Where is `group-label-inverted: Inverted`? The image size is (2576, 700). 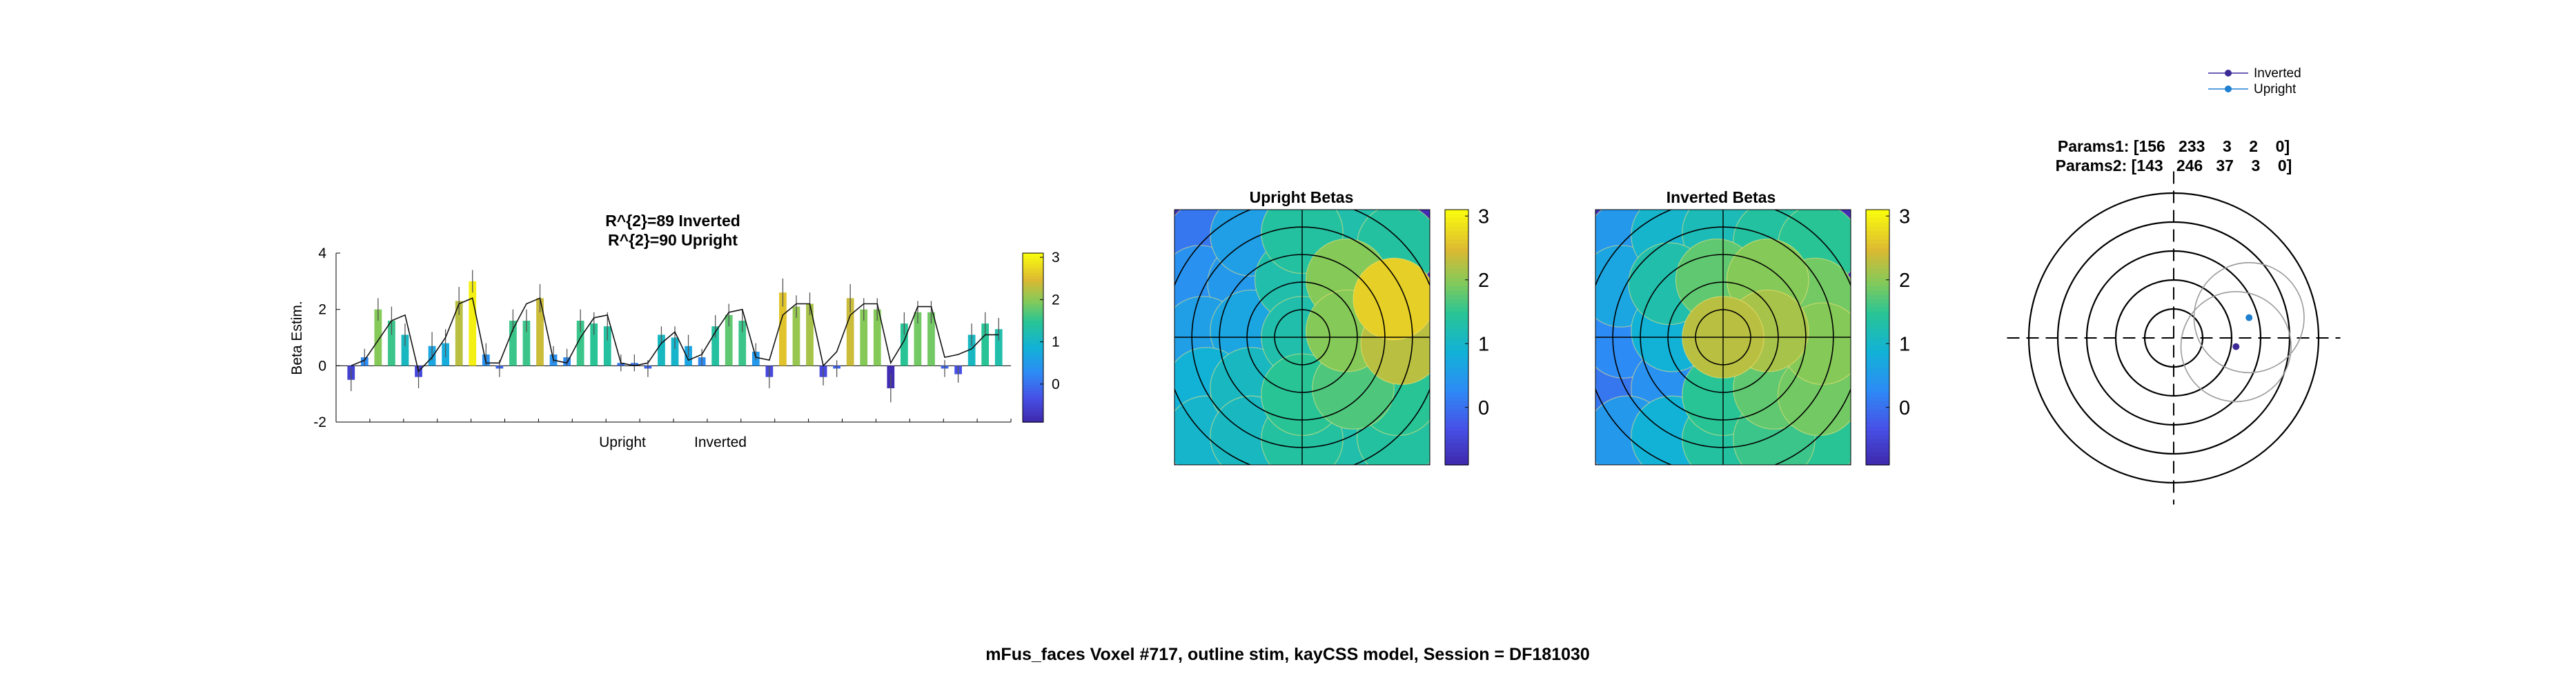
group-label-inverted: Inverted is located at coordinates (720, 442).